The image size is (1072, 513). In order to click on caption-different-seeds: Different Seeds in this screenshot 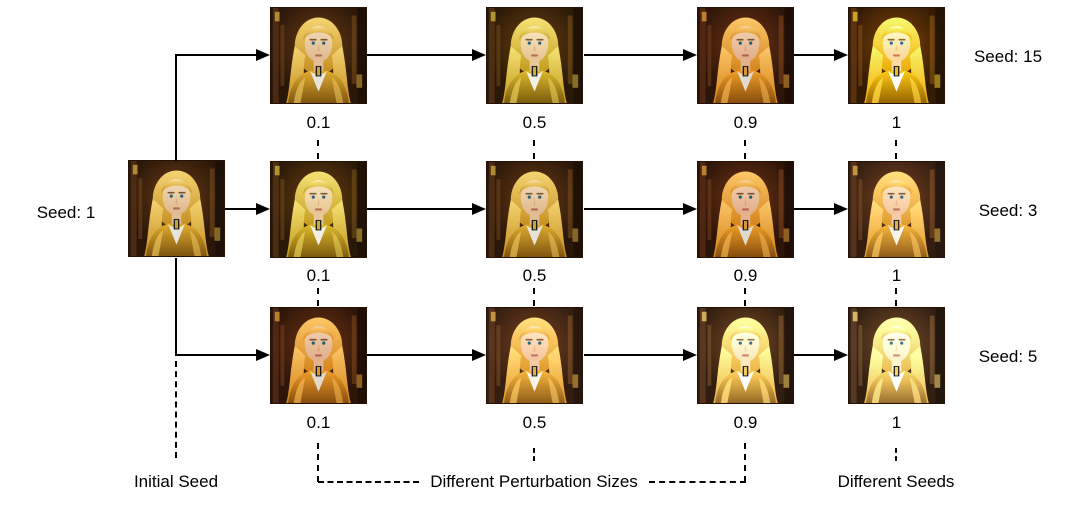, I will do `click(896, 481)`.